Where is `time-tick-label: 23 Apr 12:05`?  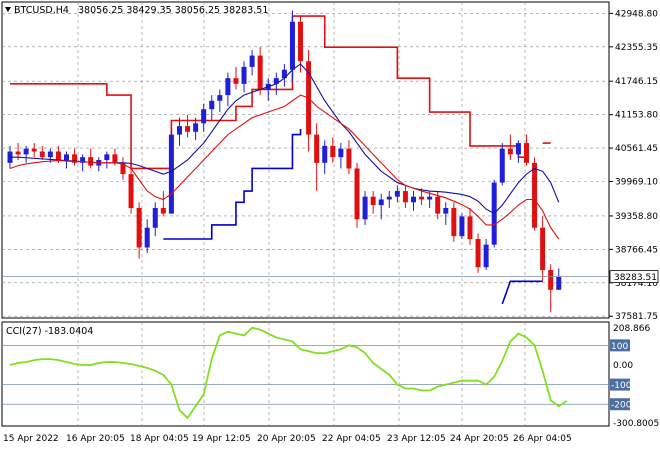
time-tick-label: 23 Apr 12:05 is located at coordinates (416, 439).